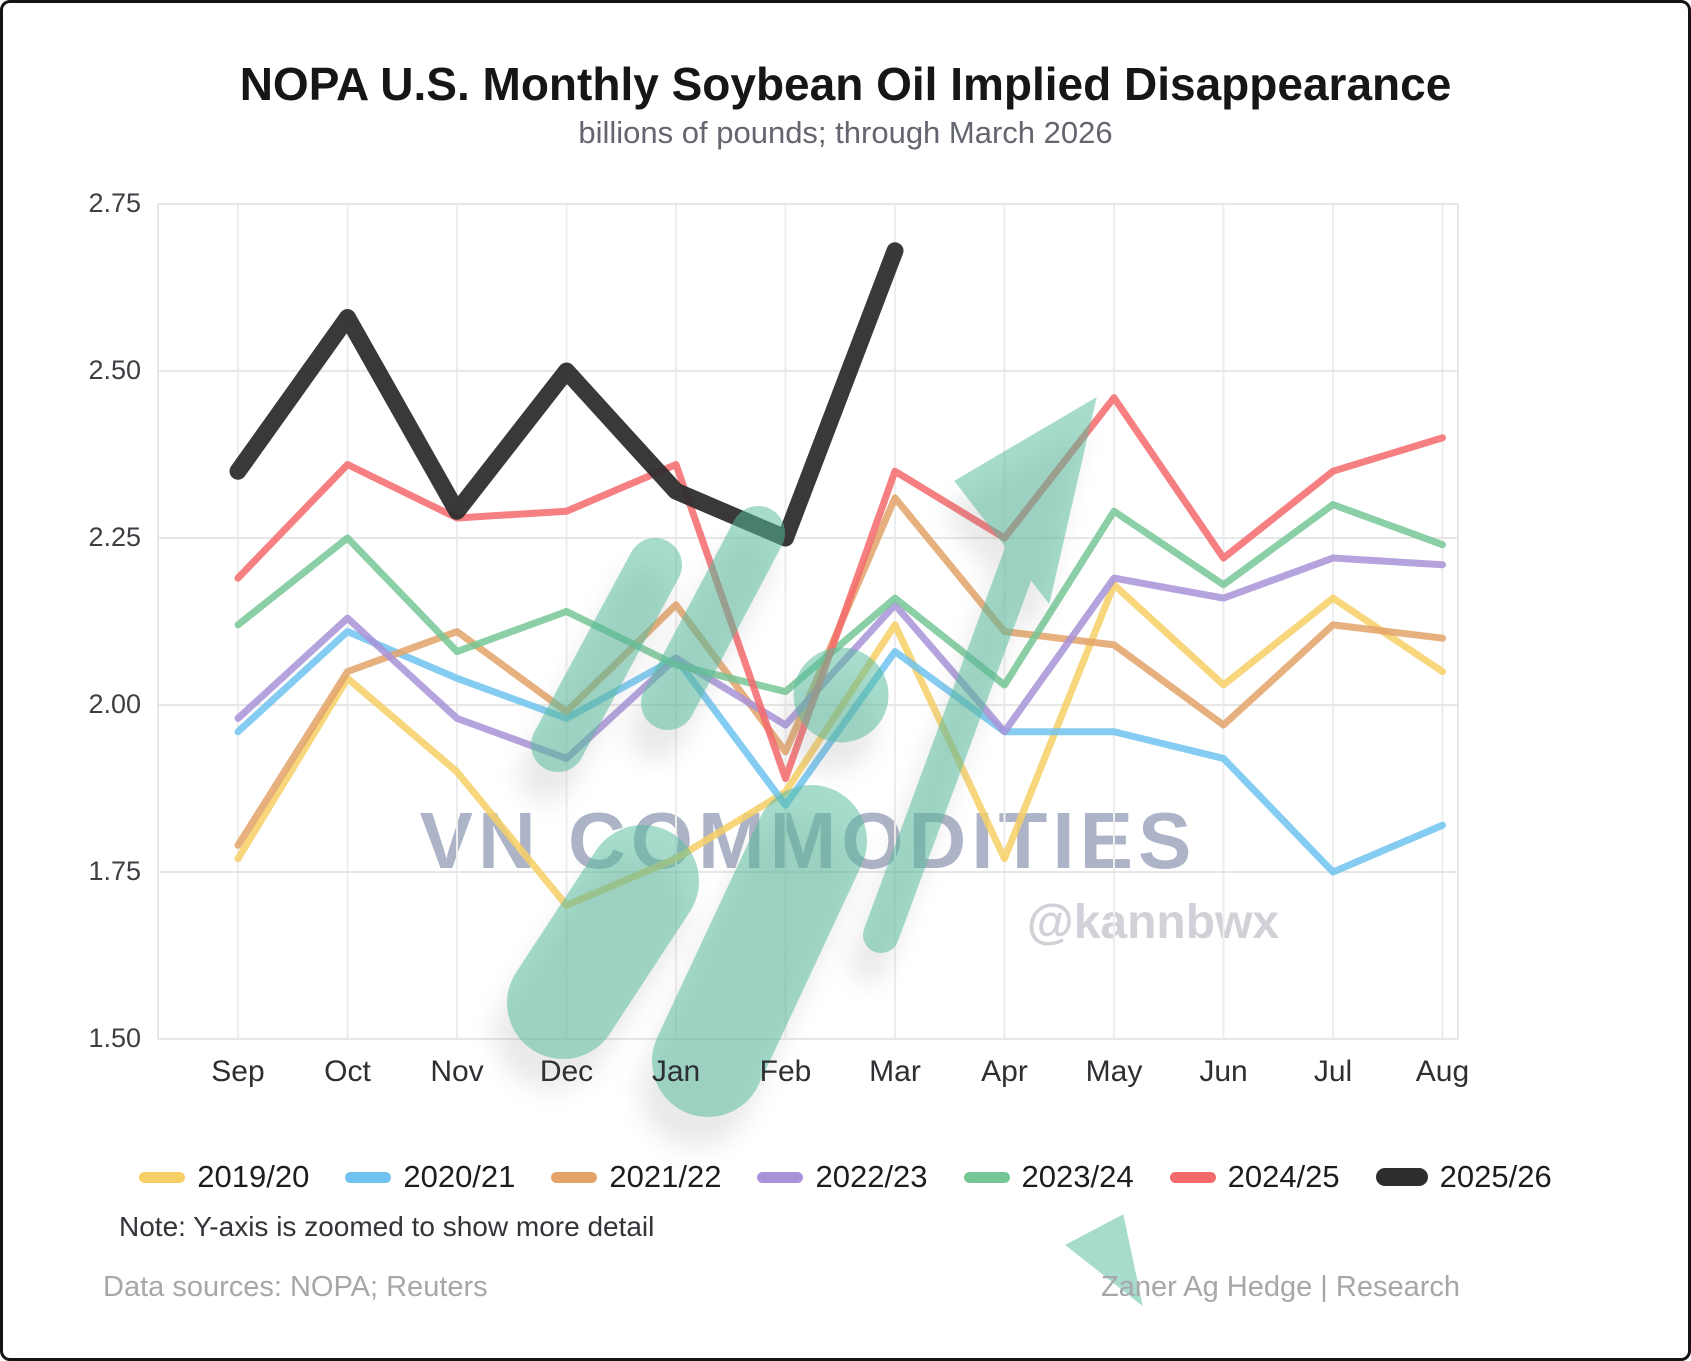 This screenshot has width=1691, height=1361. Describe the element at coordinates (238, 1071) in the screenshot. I see `x-axis-tick-label: Sep` at that location.